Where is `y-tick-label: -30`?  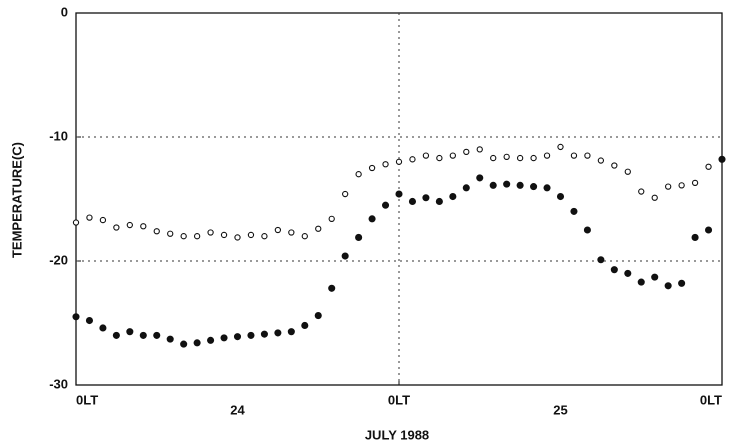
y-tick-label: -30 is located at coordinates (58, 383).